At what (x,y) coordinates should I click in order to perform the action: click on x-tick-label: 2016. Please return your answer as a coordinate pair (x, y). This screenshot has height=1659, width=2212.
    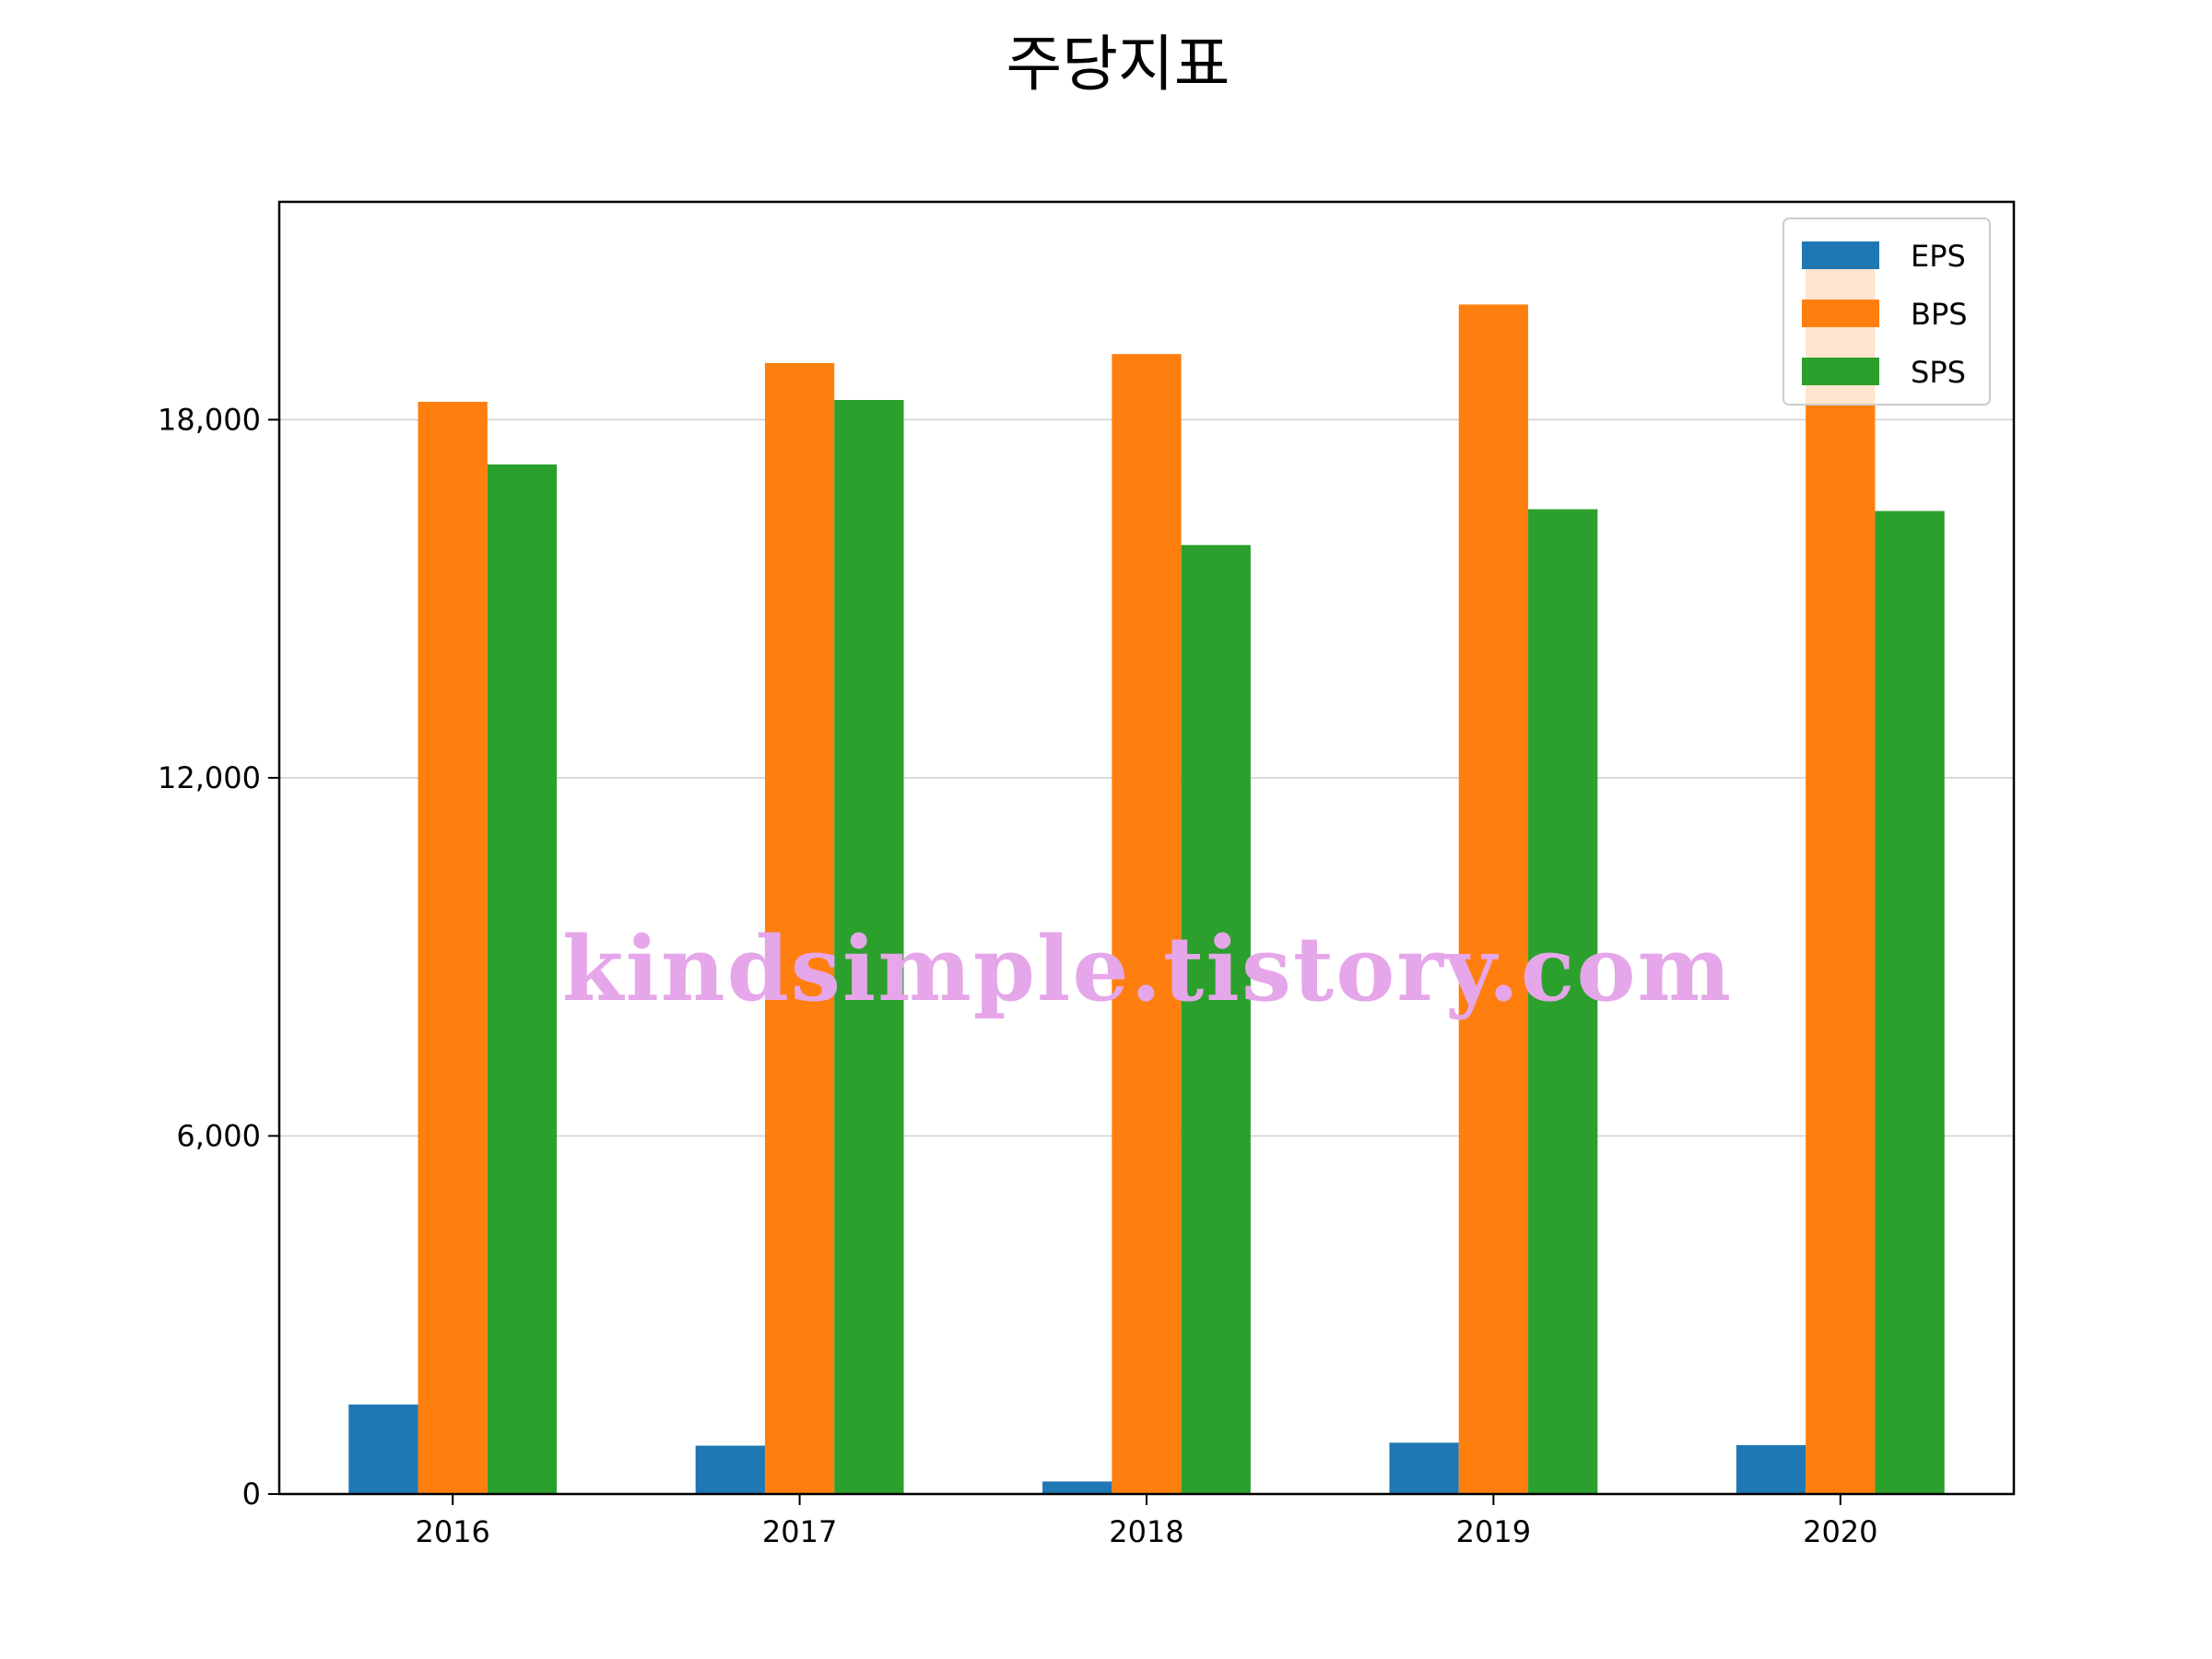
    Looking at the image, I should click on (452, 1531).